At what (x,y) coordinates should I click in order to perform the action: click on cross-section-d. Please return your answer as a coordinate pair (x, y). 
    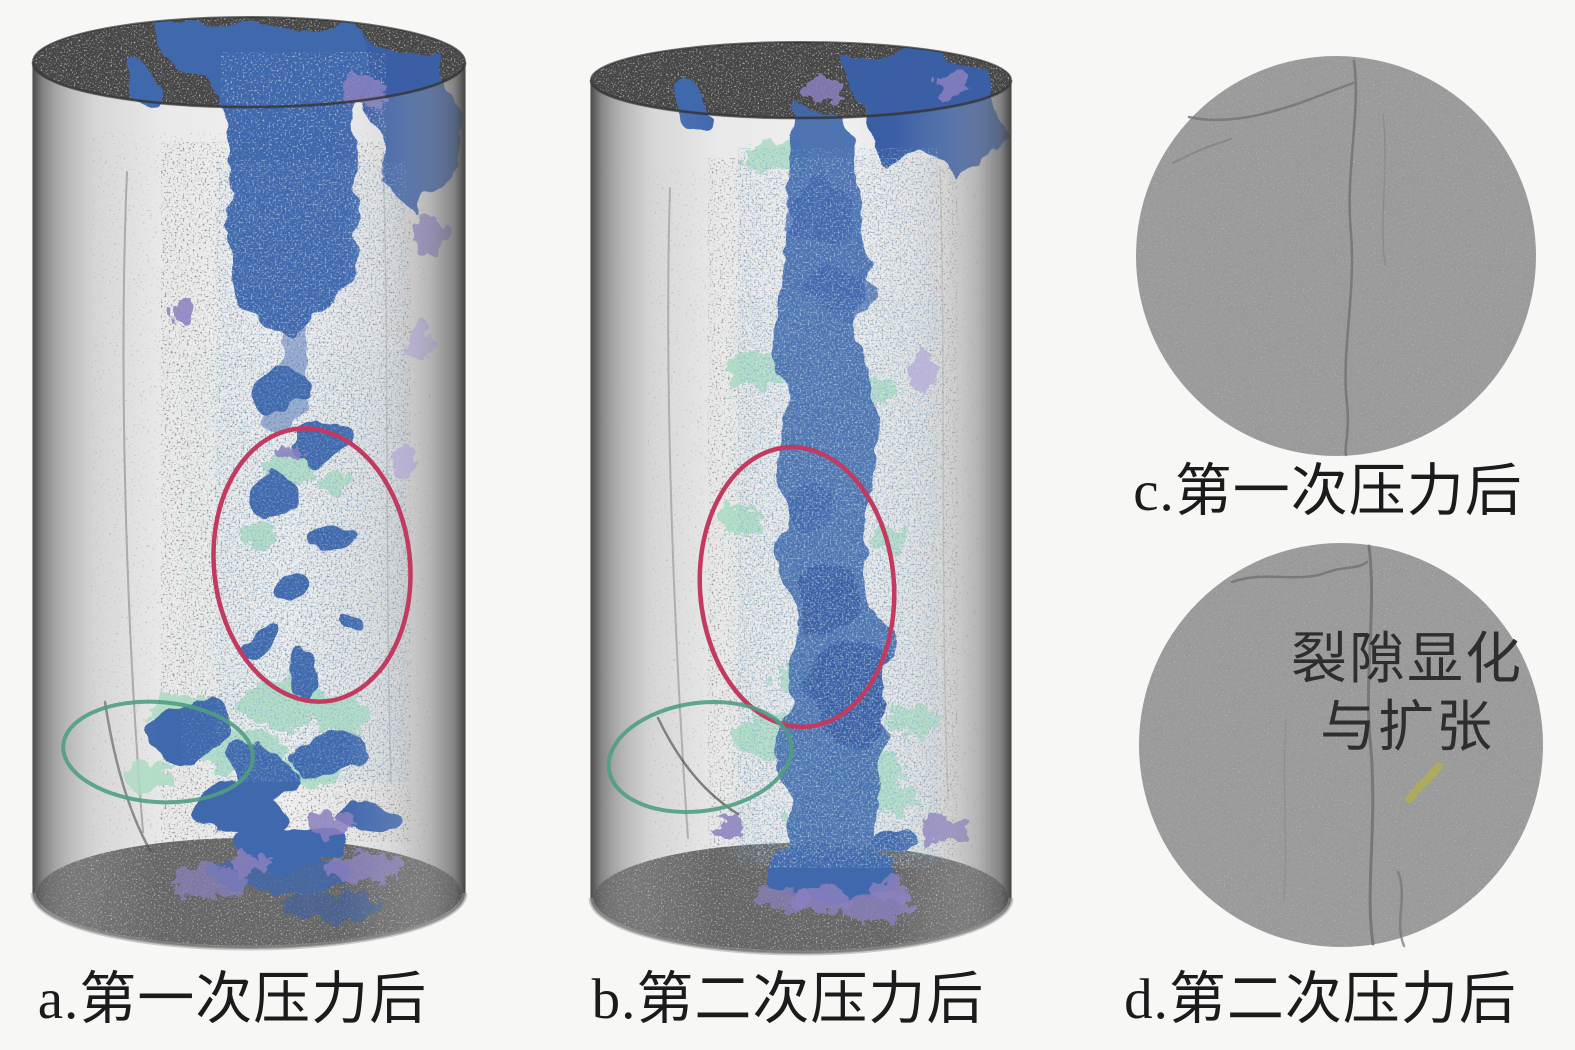
    Looking at the image, I should click on (1341, 745).